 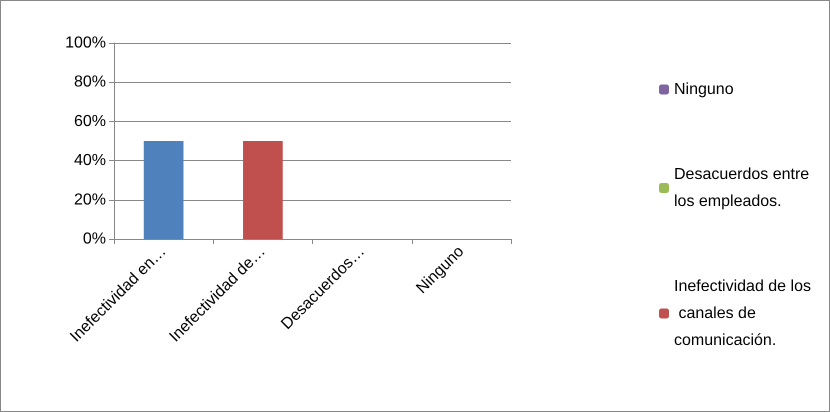 What do you see at coordinates (90, 161) in the screenshot?
I see `y-tick-label: 40%` at bounding box center [90, 161].